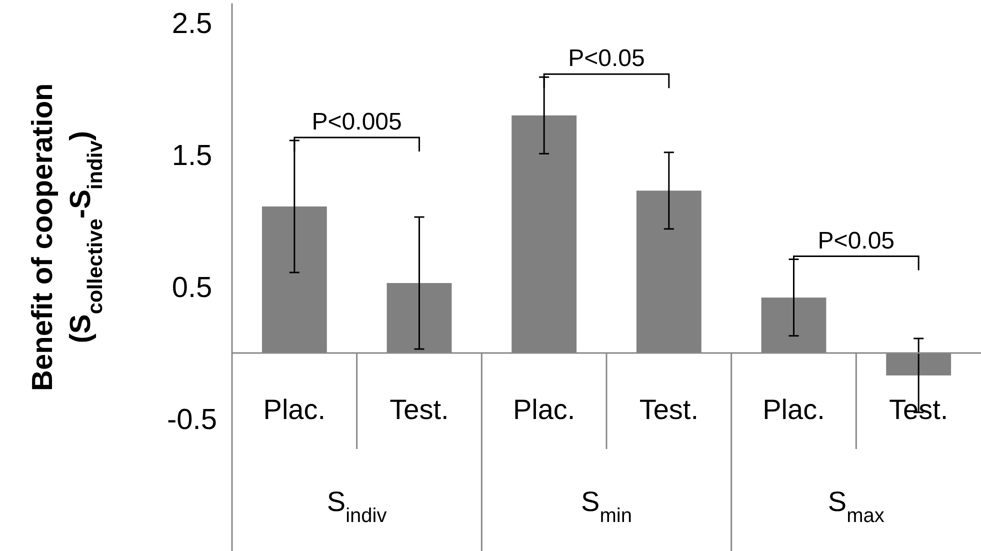 Image resolution: width=981 pixels, height=551 pixels. Describe the element at coordinates (606, 506) in the screenshot. I see `annotation: S$_{min}$` at that location.